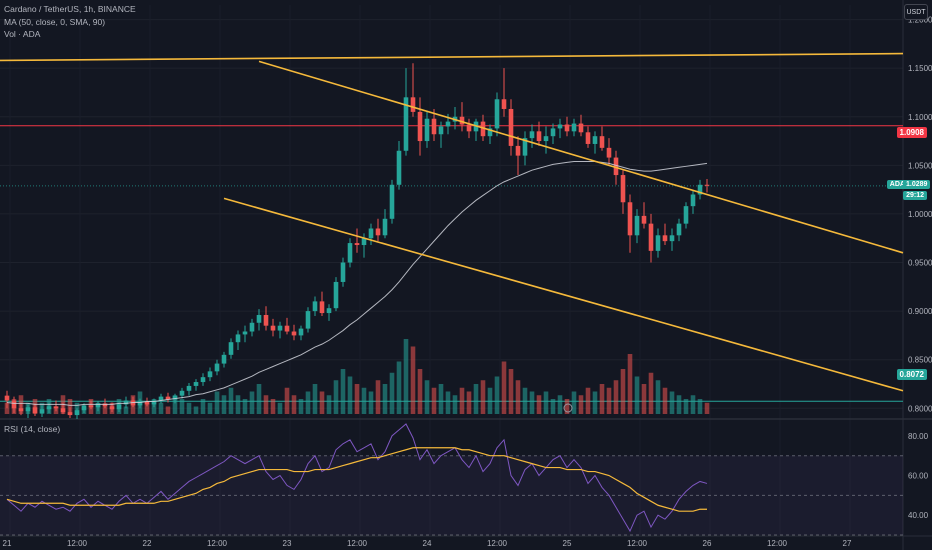  Describe the element at coordinates (70, 9) in the screenshot. I see `symbol-legend: Cardano / TetherUS, 1h, BINANCE` at that location.